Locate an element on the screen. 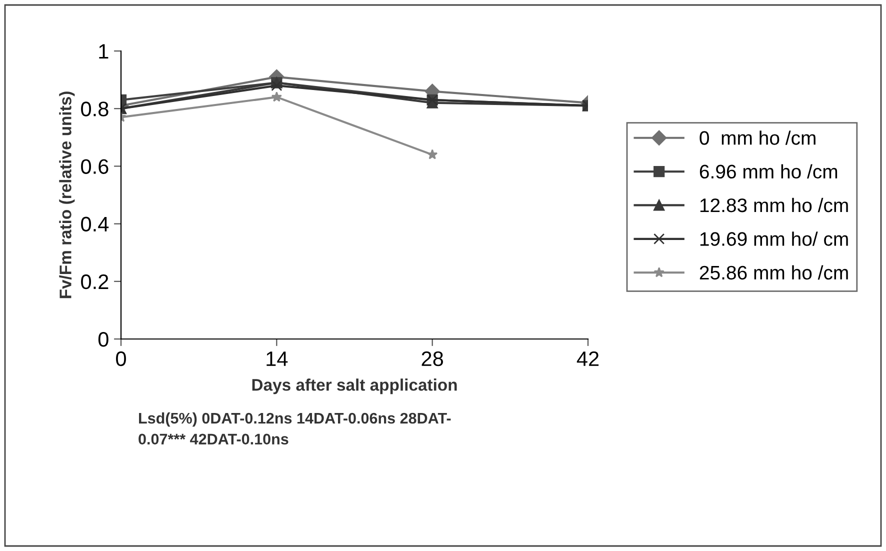  y-axis-title: Fv/Fm ratio (relative units) is located at coordinates (67, 195).